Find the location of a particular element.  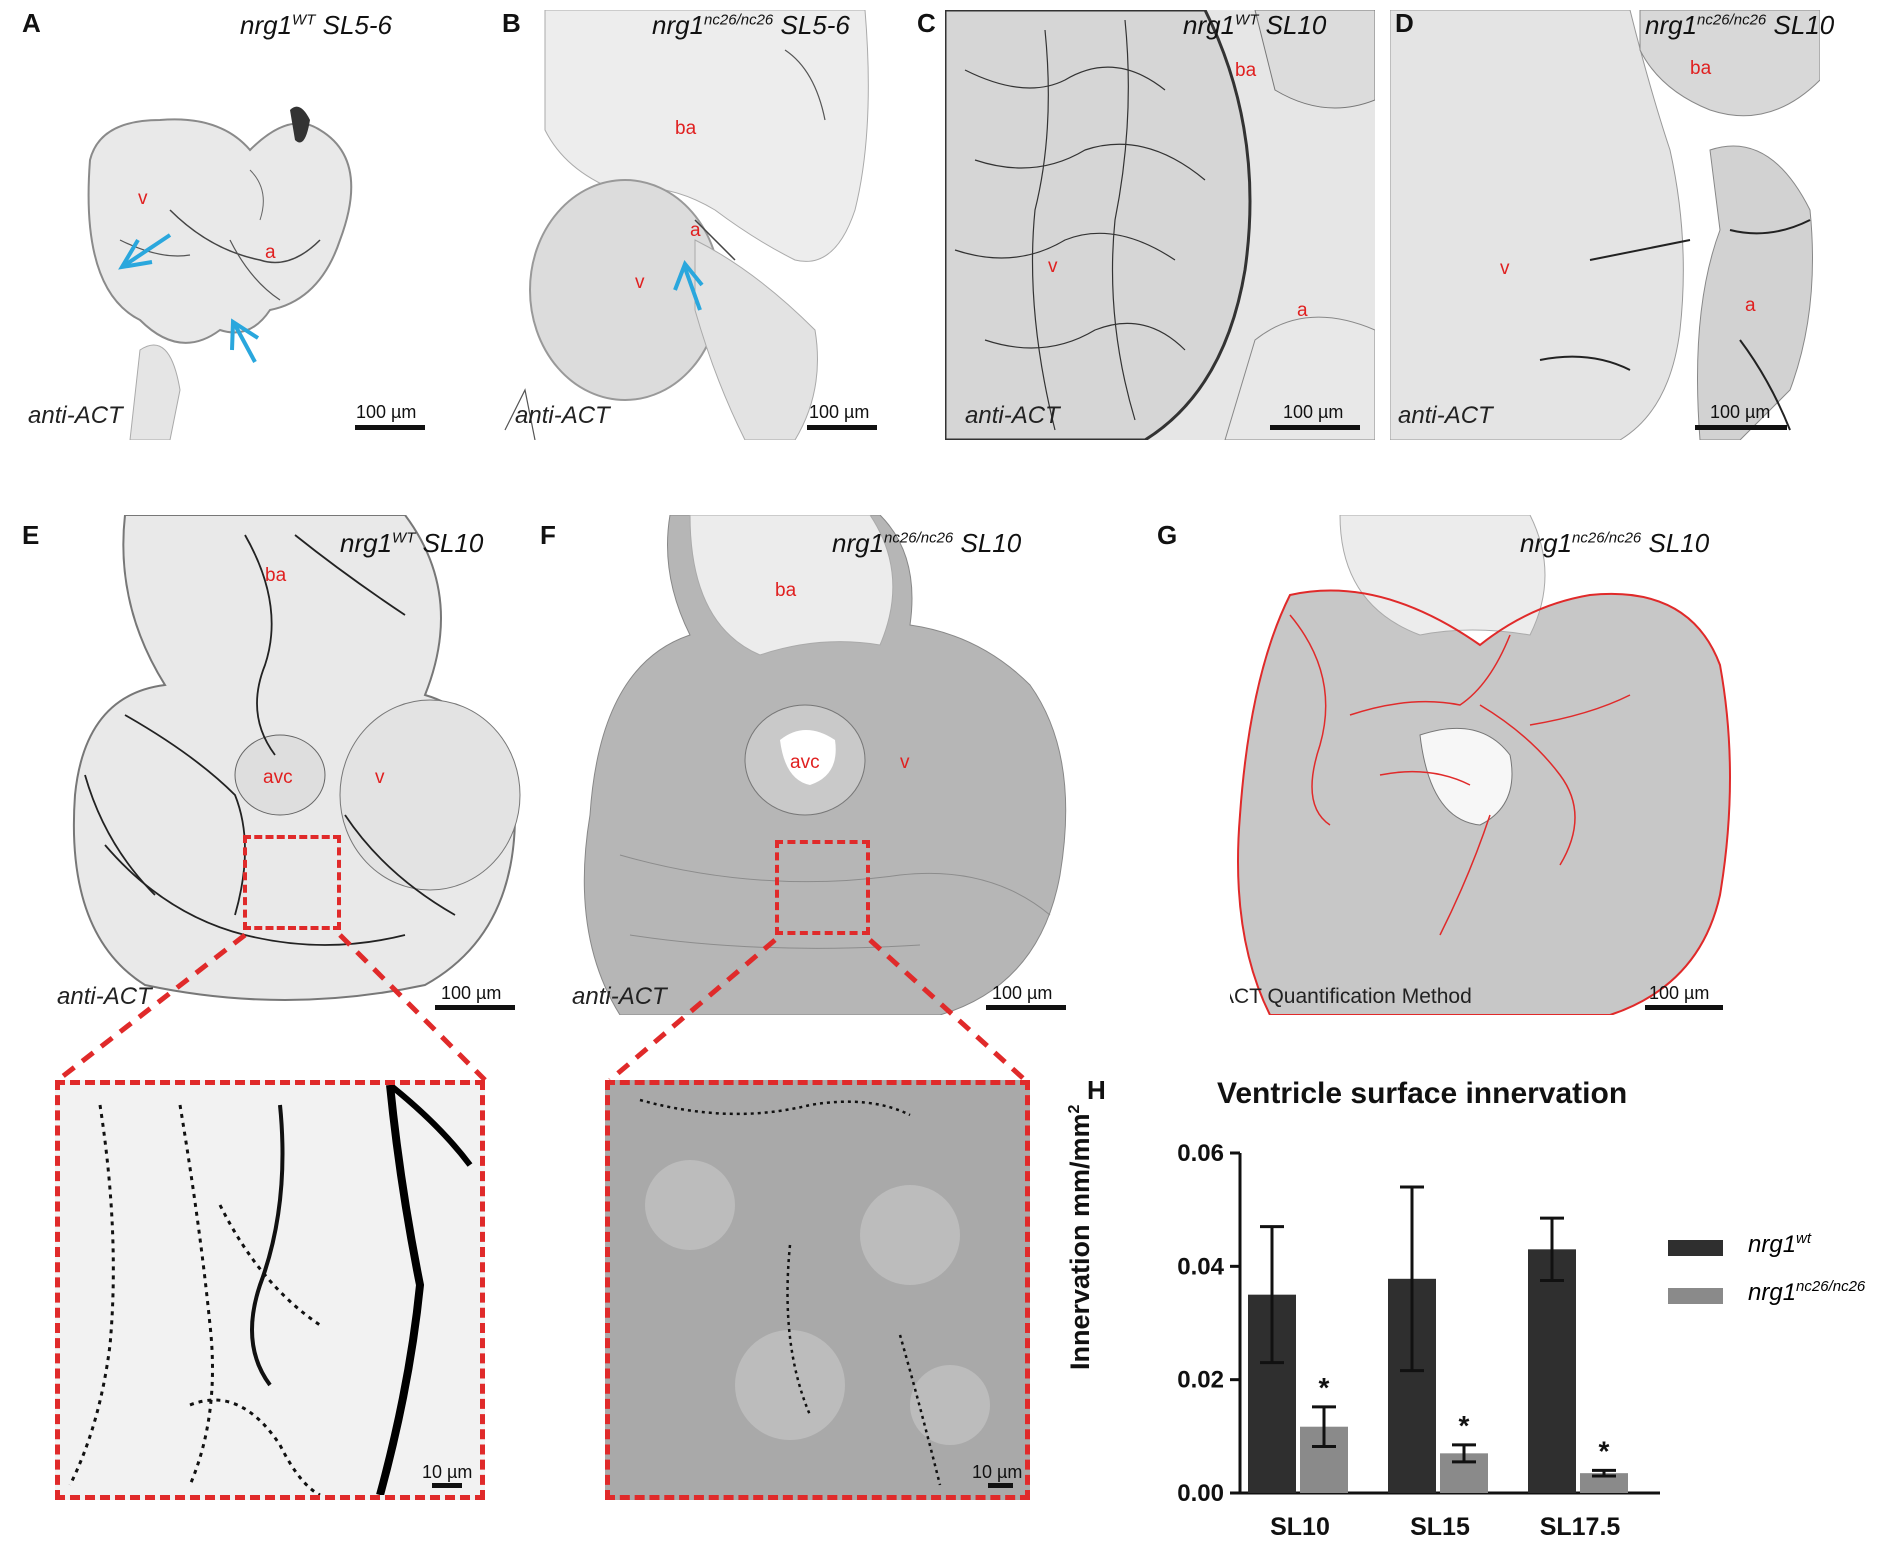

x-tick-label: SL10 is located at coordinates (1300, 1527).